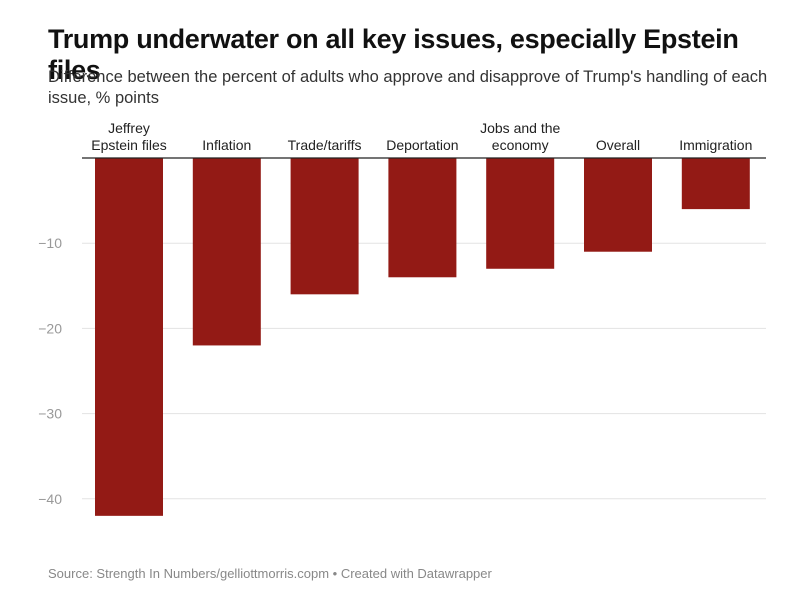 Image resolution: width=800 pixels, height=609 pixels. What do you see at coordinates (422, 145) in the screenshot?
I see `category-label: Deportation` at bounding box center [422, 145].